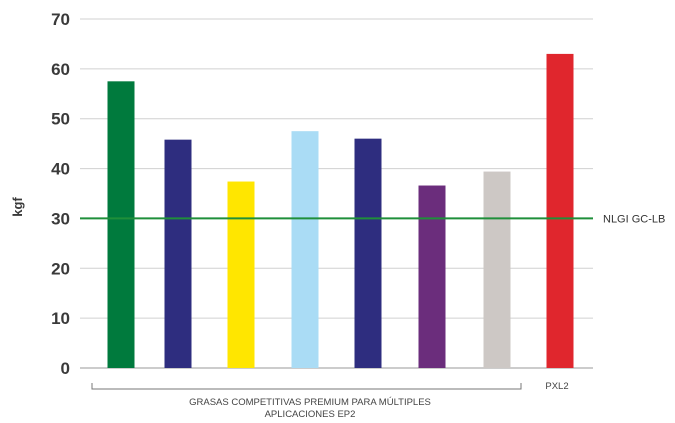 The width and height of the screenshot is (675, 423). I want to click on y-tick-label: 50, so click(60, 119).